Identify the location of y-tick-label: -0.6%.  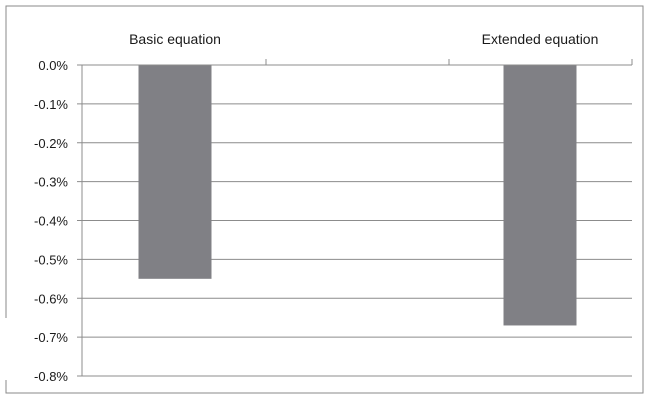
(51, 298).